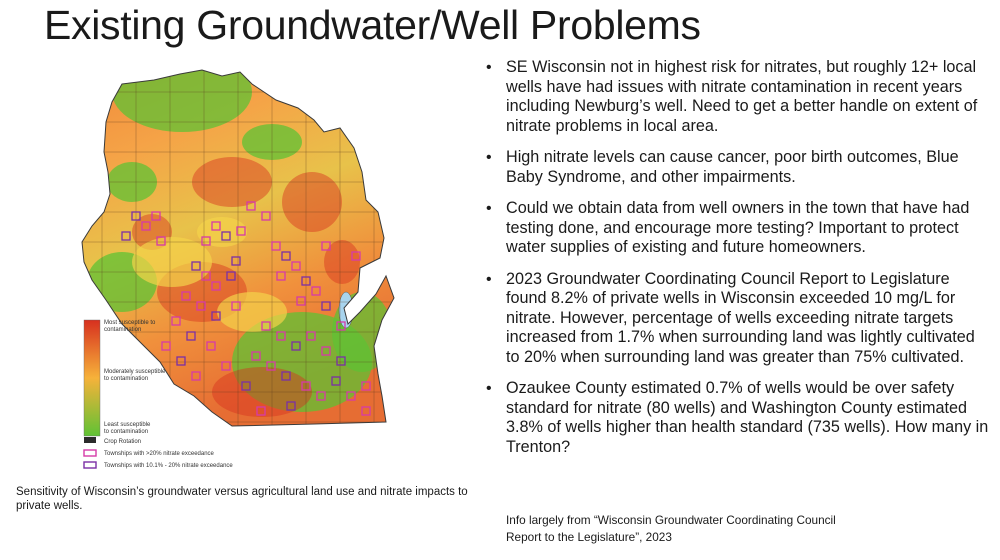  I want to click on legend-least-line1: Least susceptible, so click(127, 425).